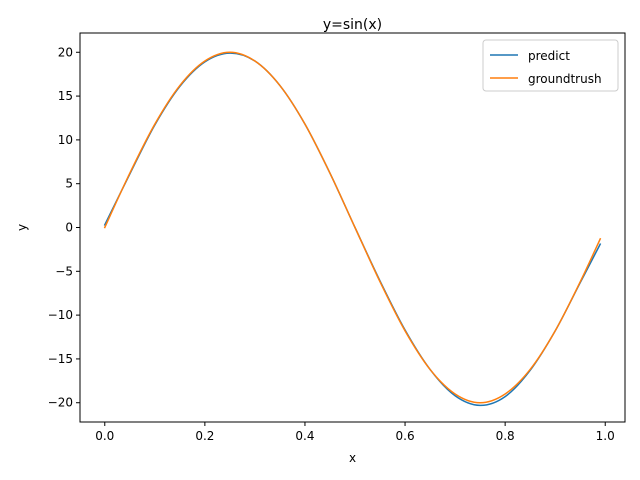 This screenshot has width=640, height=480. What do you see at coordinates (352, 458) in the screenshot?
I see `x-axis-label: x` at bounding box center [352, 458].